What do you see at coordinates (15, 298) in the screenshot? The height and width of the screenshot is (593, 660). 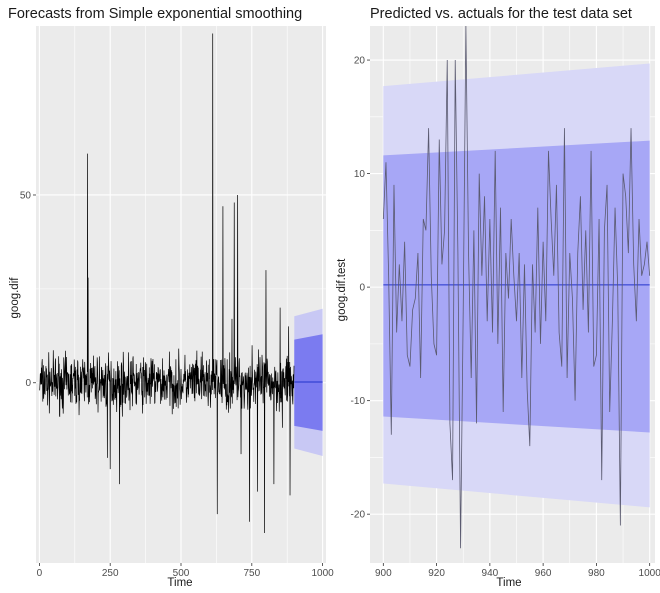 I see `left-y-axis-label: goog.dif` at bounding box center [15, 298].